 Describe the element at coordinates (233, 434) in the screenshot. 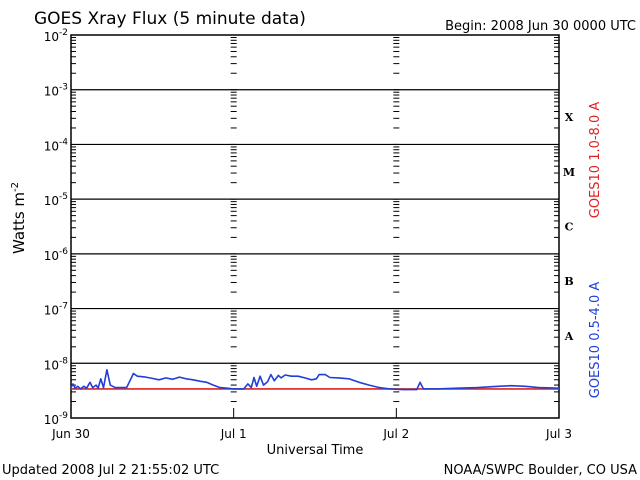

I see `x-tick-label: Jul 1` at that location.